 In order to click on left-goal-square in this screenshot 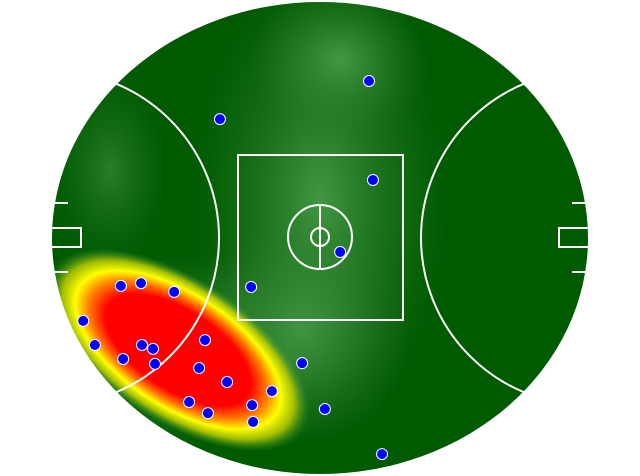, I will do `click(67, 237)`.